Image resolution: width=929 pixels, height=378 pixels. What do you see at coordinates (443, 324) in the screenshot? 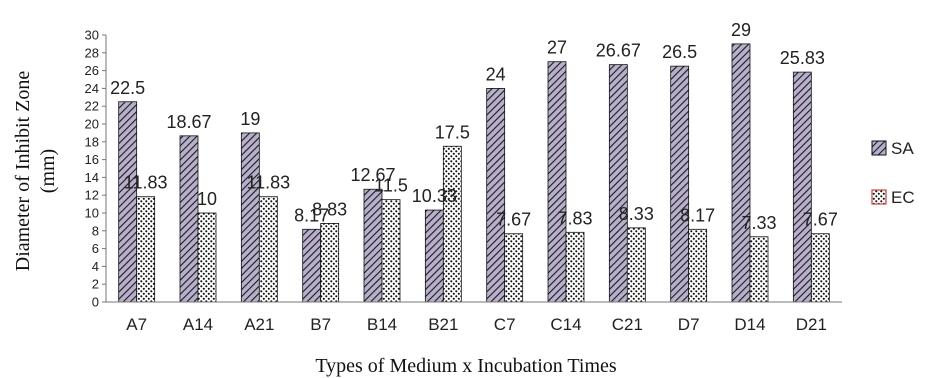
I see `x-tick-label-b21: B21` at bounding box center [443, 324].